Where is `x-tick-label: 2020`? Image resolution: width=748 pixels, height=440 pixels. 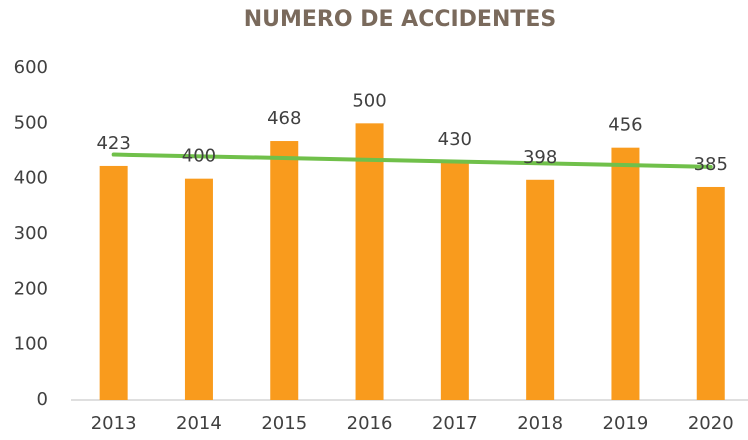
x-tick-label: 2020 is located at coordinates (711, 423).